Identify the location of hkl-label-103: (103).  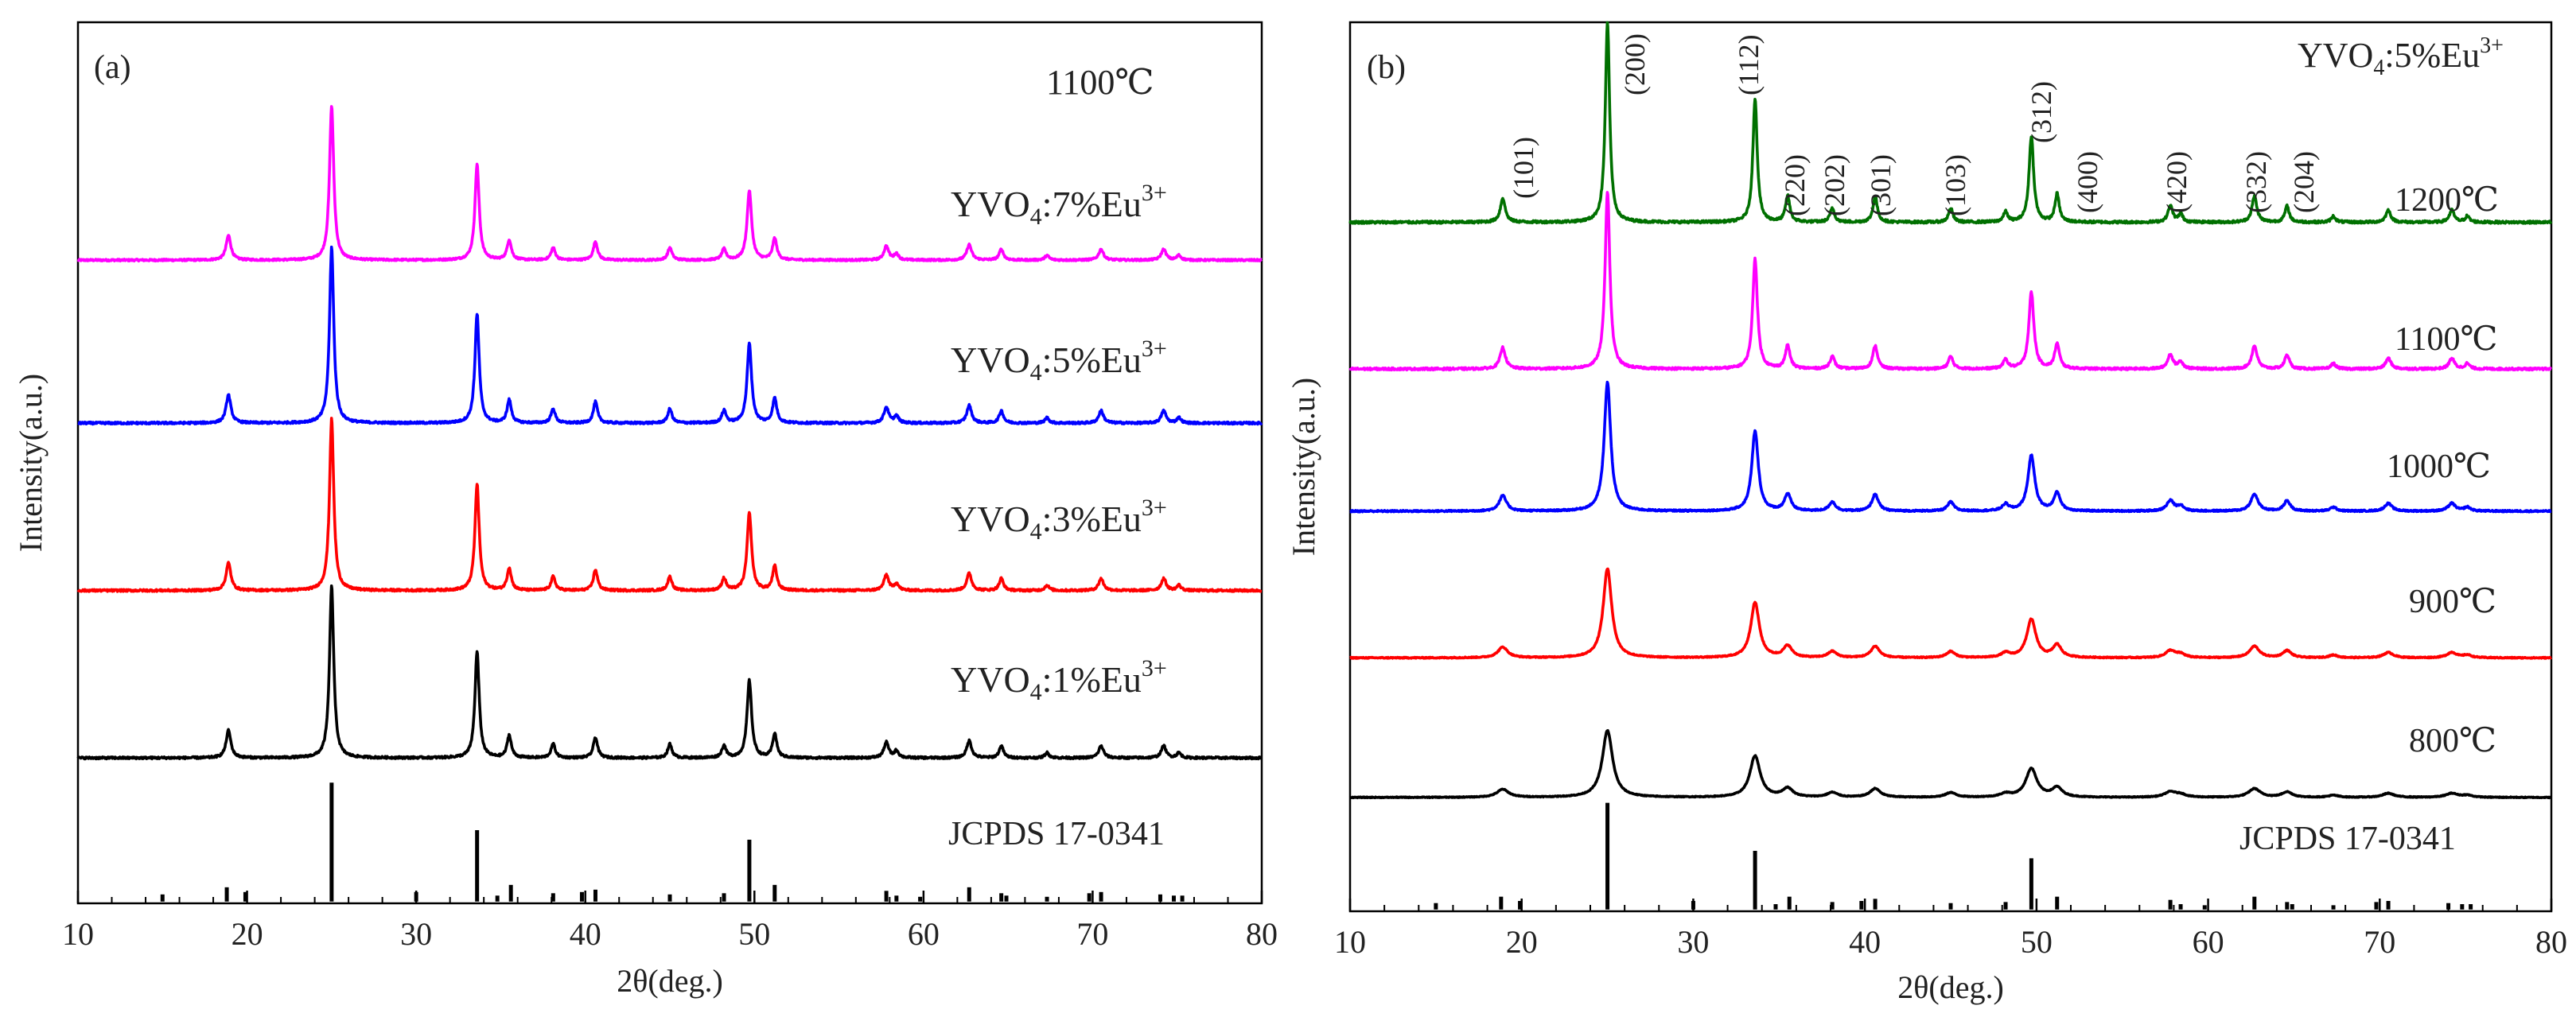
(1956, 185).